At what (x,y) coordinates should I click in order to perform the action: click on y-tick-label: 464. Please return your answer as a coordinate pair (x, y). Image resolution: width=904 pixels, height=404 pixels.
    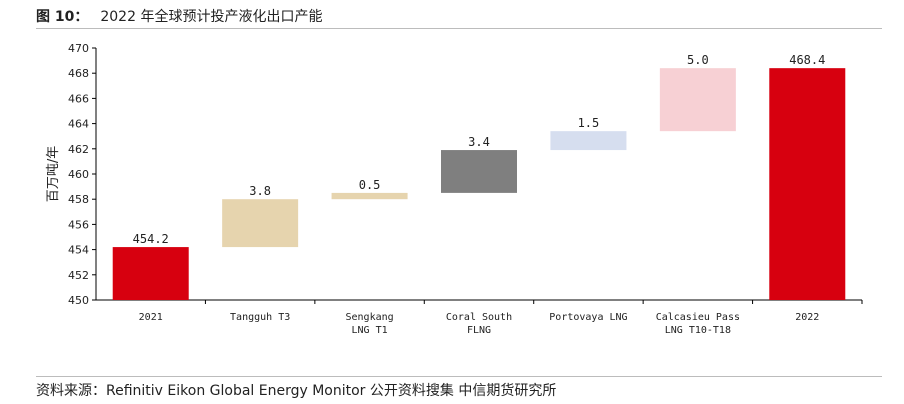
    Looking at the image, I should click on (78, 124).